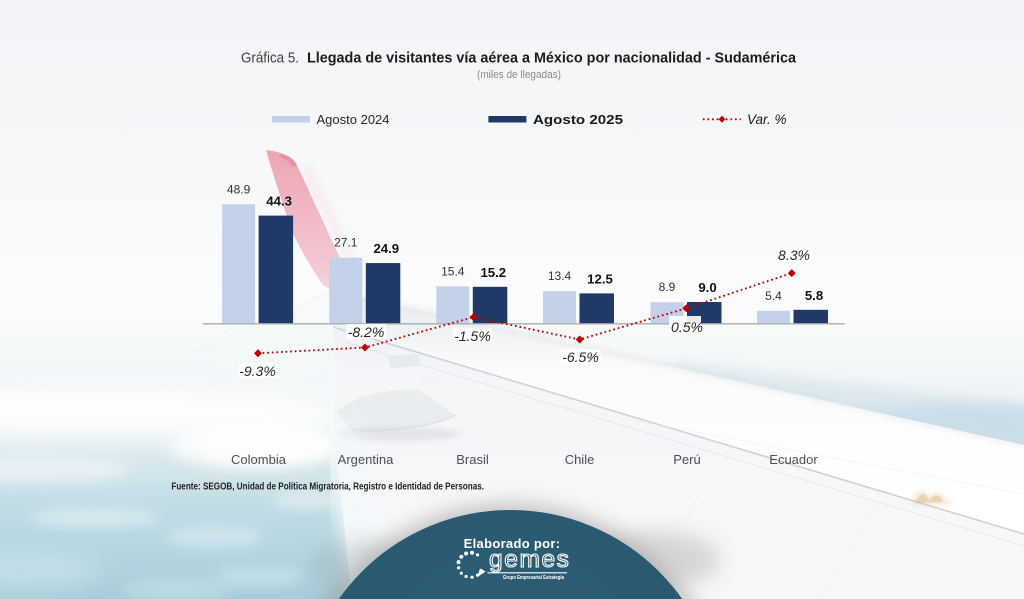 This screenshot has height=599, width=1024. Describe the element at coordinates (512, 543) in the screenshot. I see `svg-text: Elaborado por:` at that location.